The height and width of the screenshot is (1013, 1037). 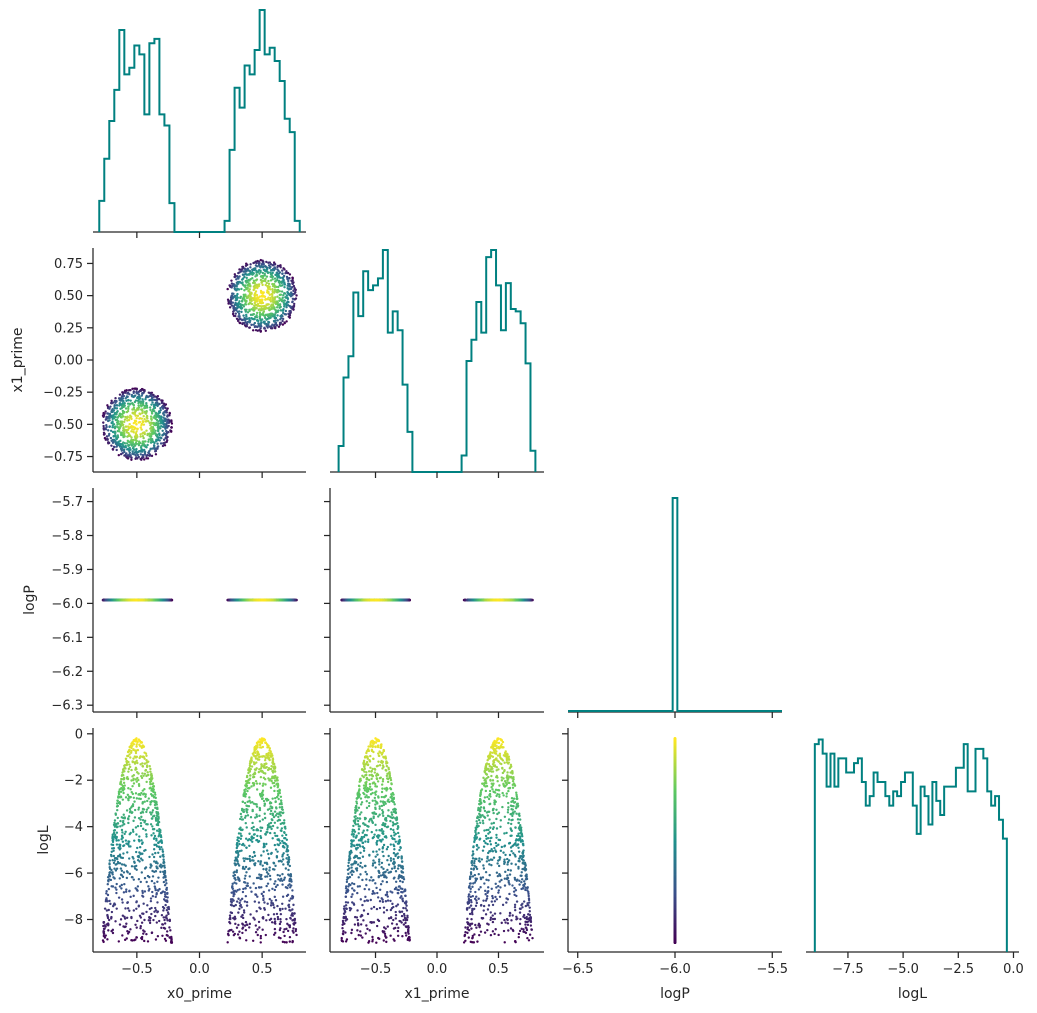 I want to click on panel-scatter-x1-logP, so click(x=434, y=603).